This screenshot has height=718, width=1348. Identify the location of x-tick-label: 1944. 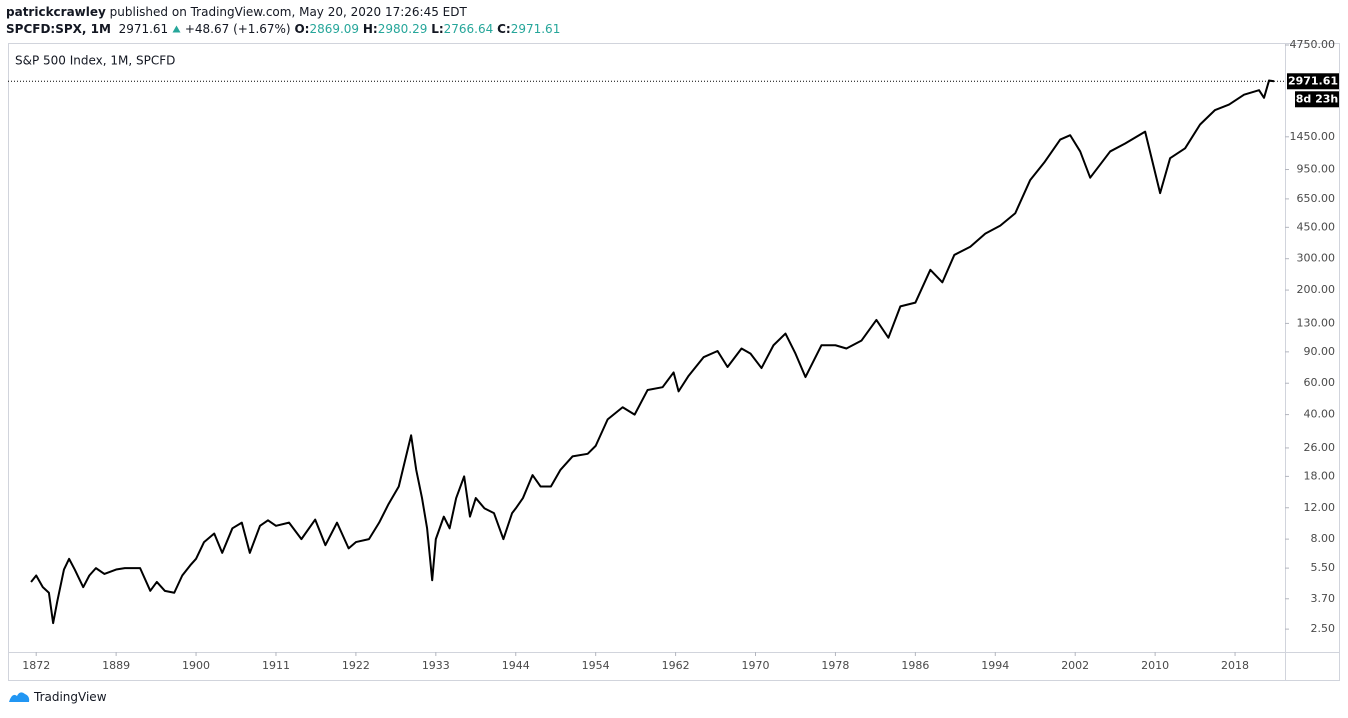
(516, 665).